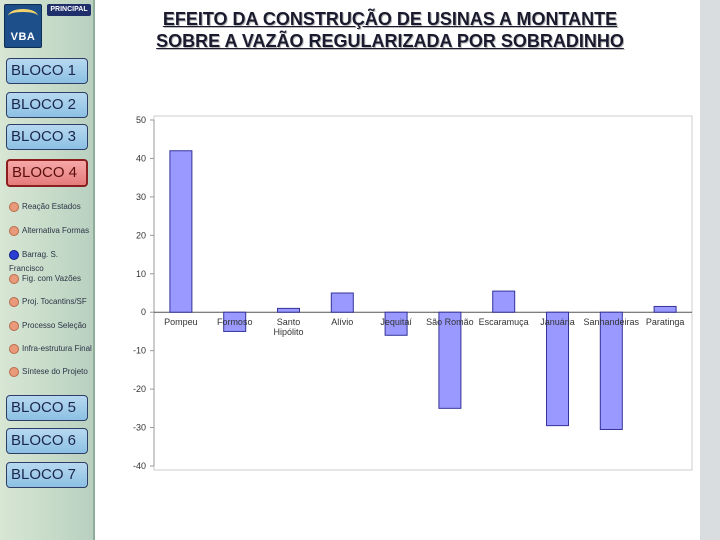 The image size is (720, 540). What do you see at coordinates (69, 10) in the screenshot?
I see `principal-button: PRINCIPAL` at bounding box center [69, 10].